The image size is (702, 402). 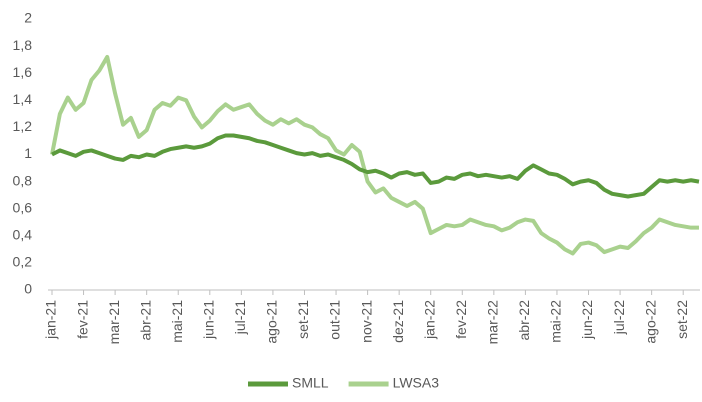 I want to click on x-tick-label: fev-21, so click(x=82, y=319).